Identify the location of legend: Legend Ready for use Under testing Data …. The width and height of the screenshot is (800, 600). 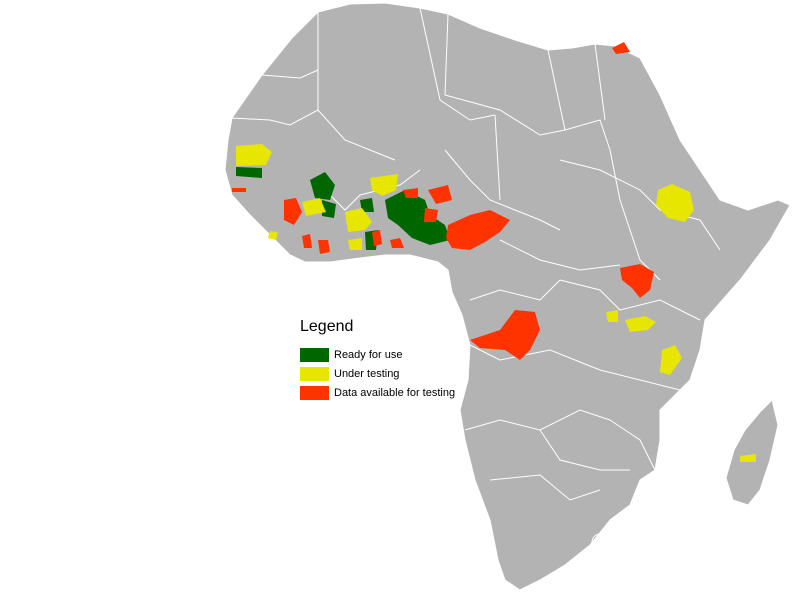
(400, 368).